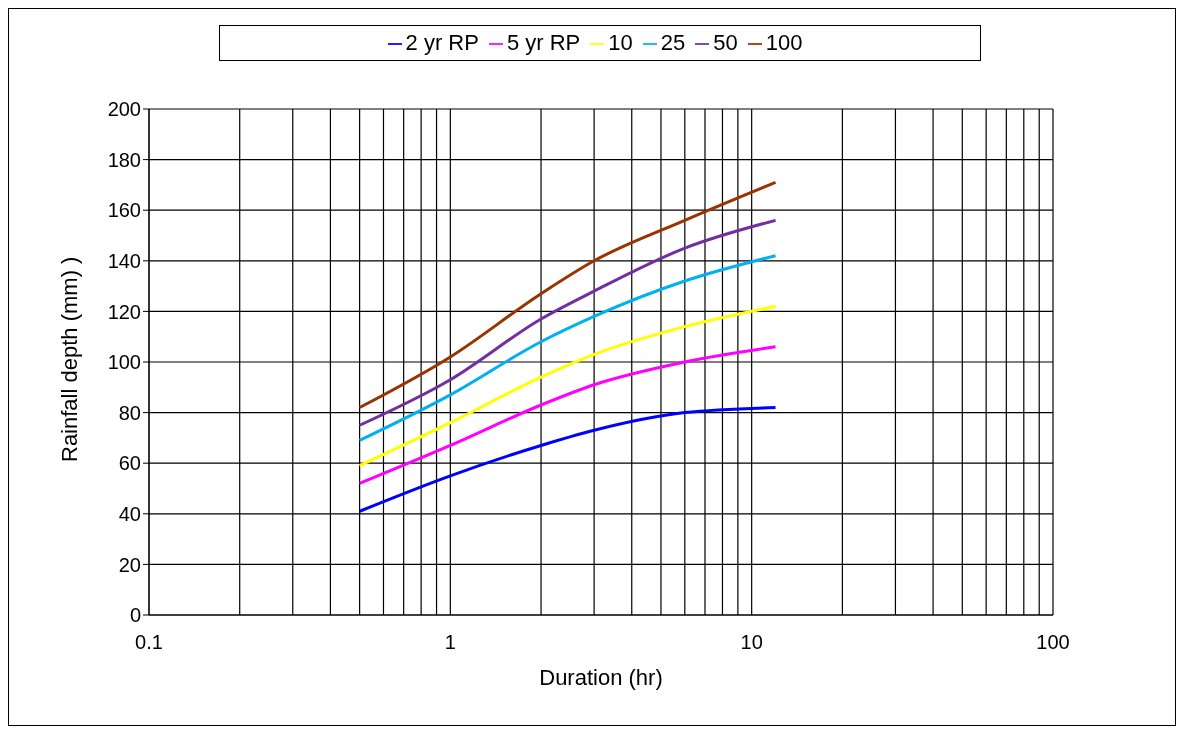 The height and width of the screenshot is (734, 1184). Describe the element at coordinates (129, 412) in the screenshot. I see `y-tick-label: 80` at that location.